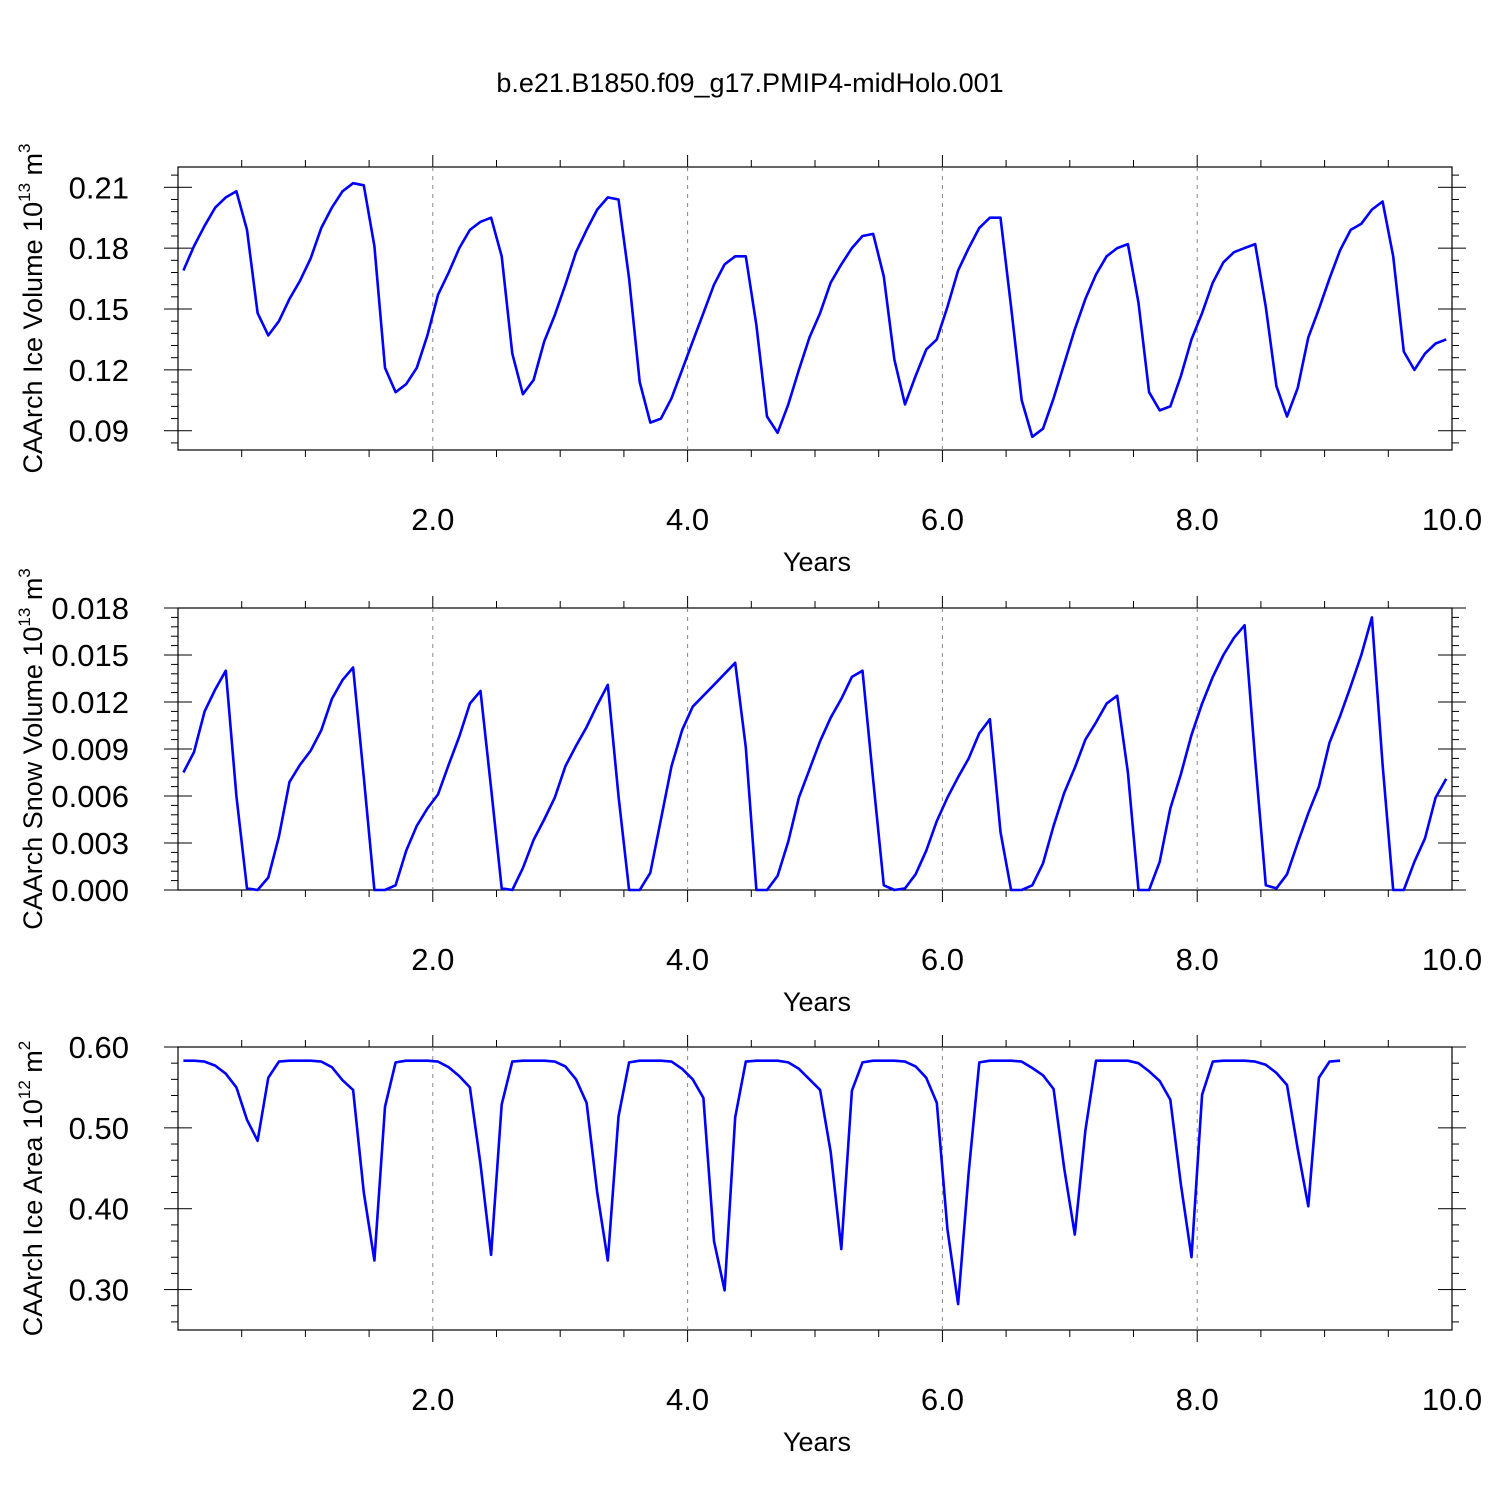 The width and height of the screenshot is (1500, 1500). I want to click on snow-volume-y-tick-label: 0.009, so click(90, 749).